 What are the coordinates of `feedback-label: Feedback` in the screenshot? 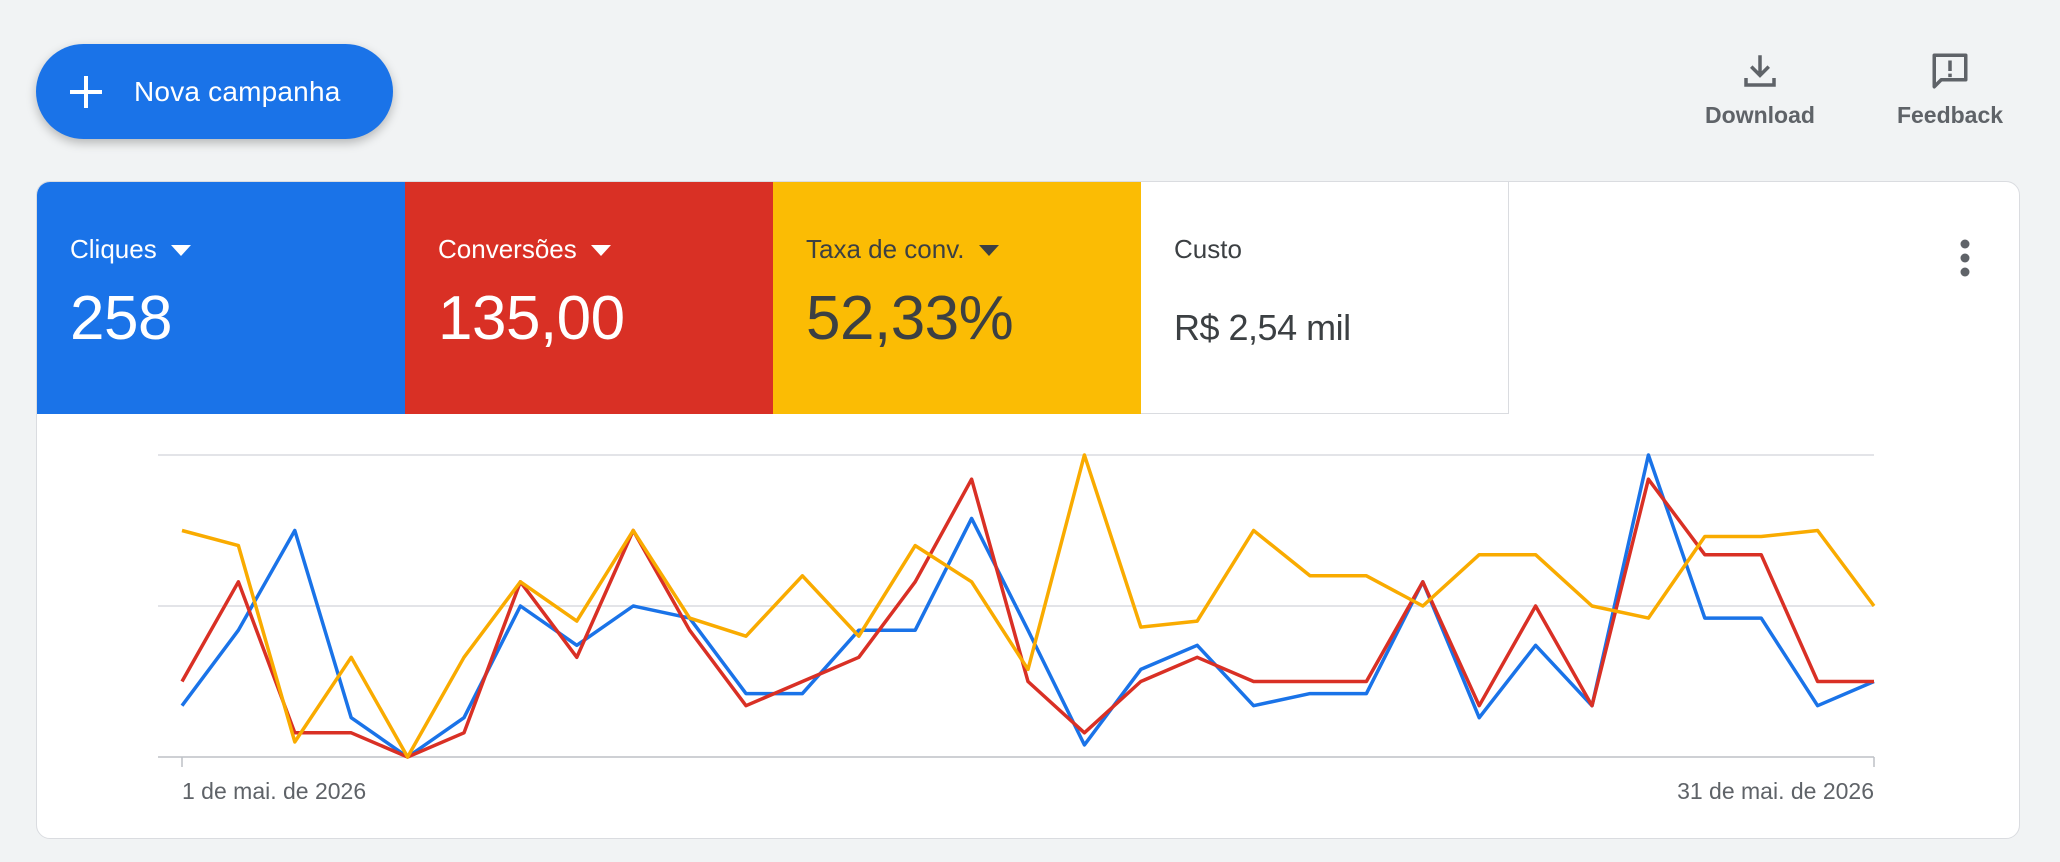 It's located at (1950, 115).